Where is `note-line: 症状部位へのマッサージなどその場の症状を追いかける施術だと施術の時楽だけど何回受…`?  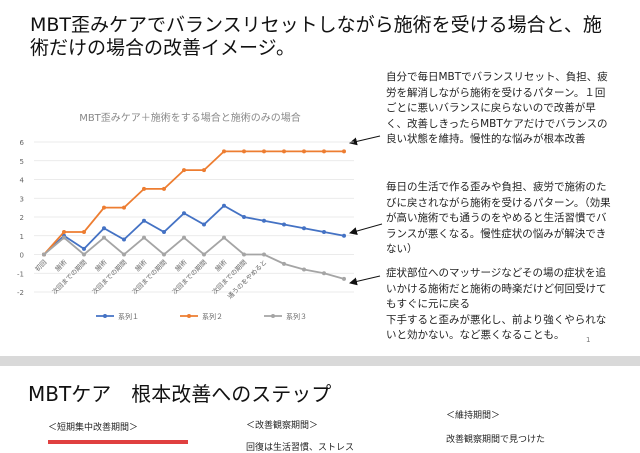 note-line: 症状部位へのマッサージなどその場の症状を追いかける施術だと施術の時楽だけど何回受… is located at coordinates (496, 288).